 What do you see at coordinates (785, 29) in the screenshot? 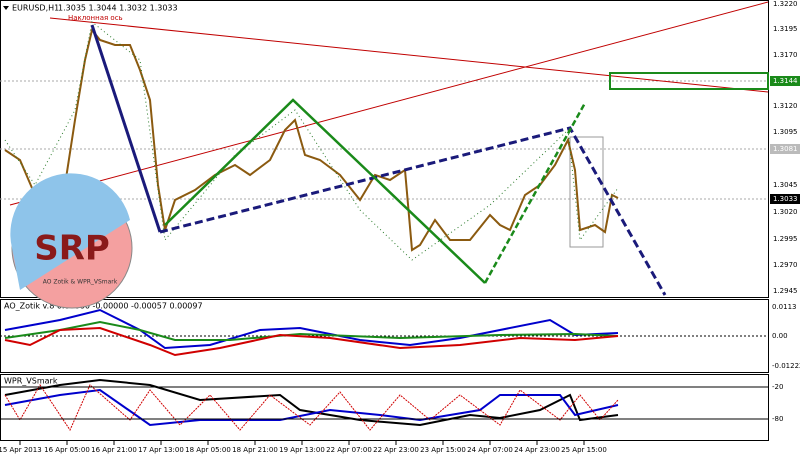
I see `price-label: 1.3195` at bounding box center [785, 29].